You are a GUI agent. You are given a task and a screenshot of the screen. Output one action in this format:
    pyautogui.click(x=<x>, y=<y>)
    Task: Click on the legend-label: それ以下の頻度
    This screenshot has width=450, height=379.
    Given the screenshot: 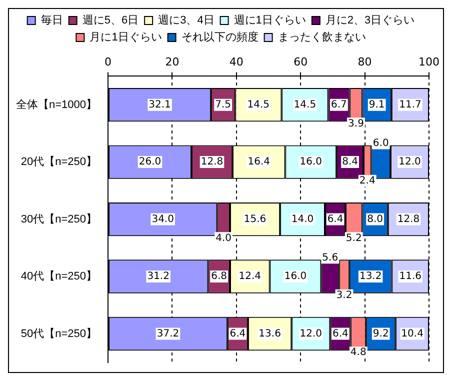 What is the action you would take?
    pyautogui.click(x=219, y=37)
    